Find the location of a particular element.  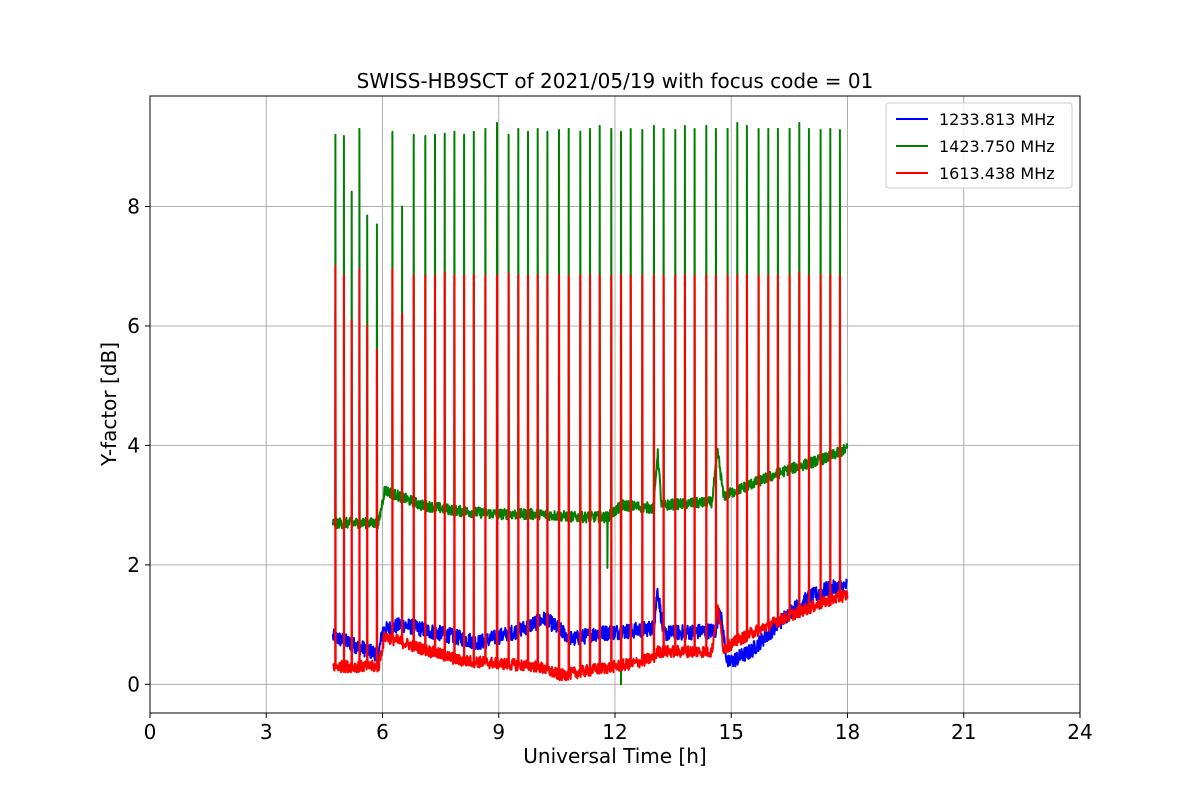

y-tick-label: 0 is located at coordinates (133, 684).